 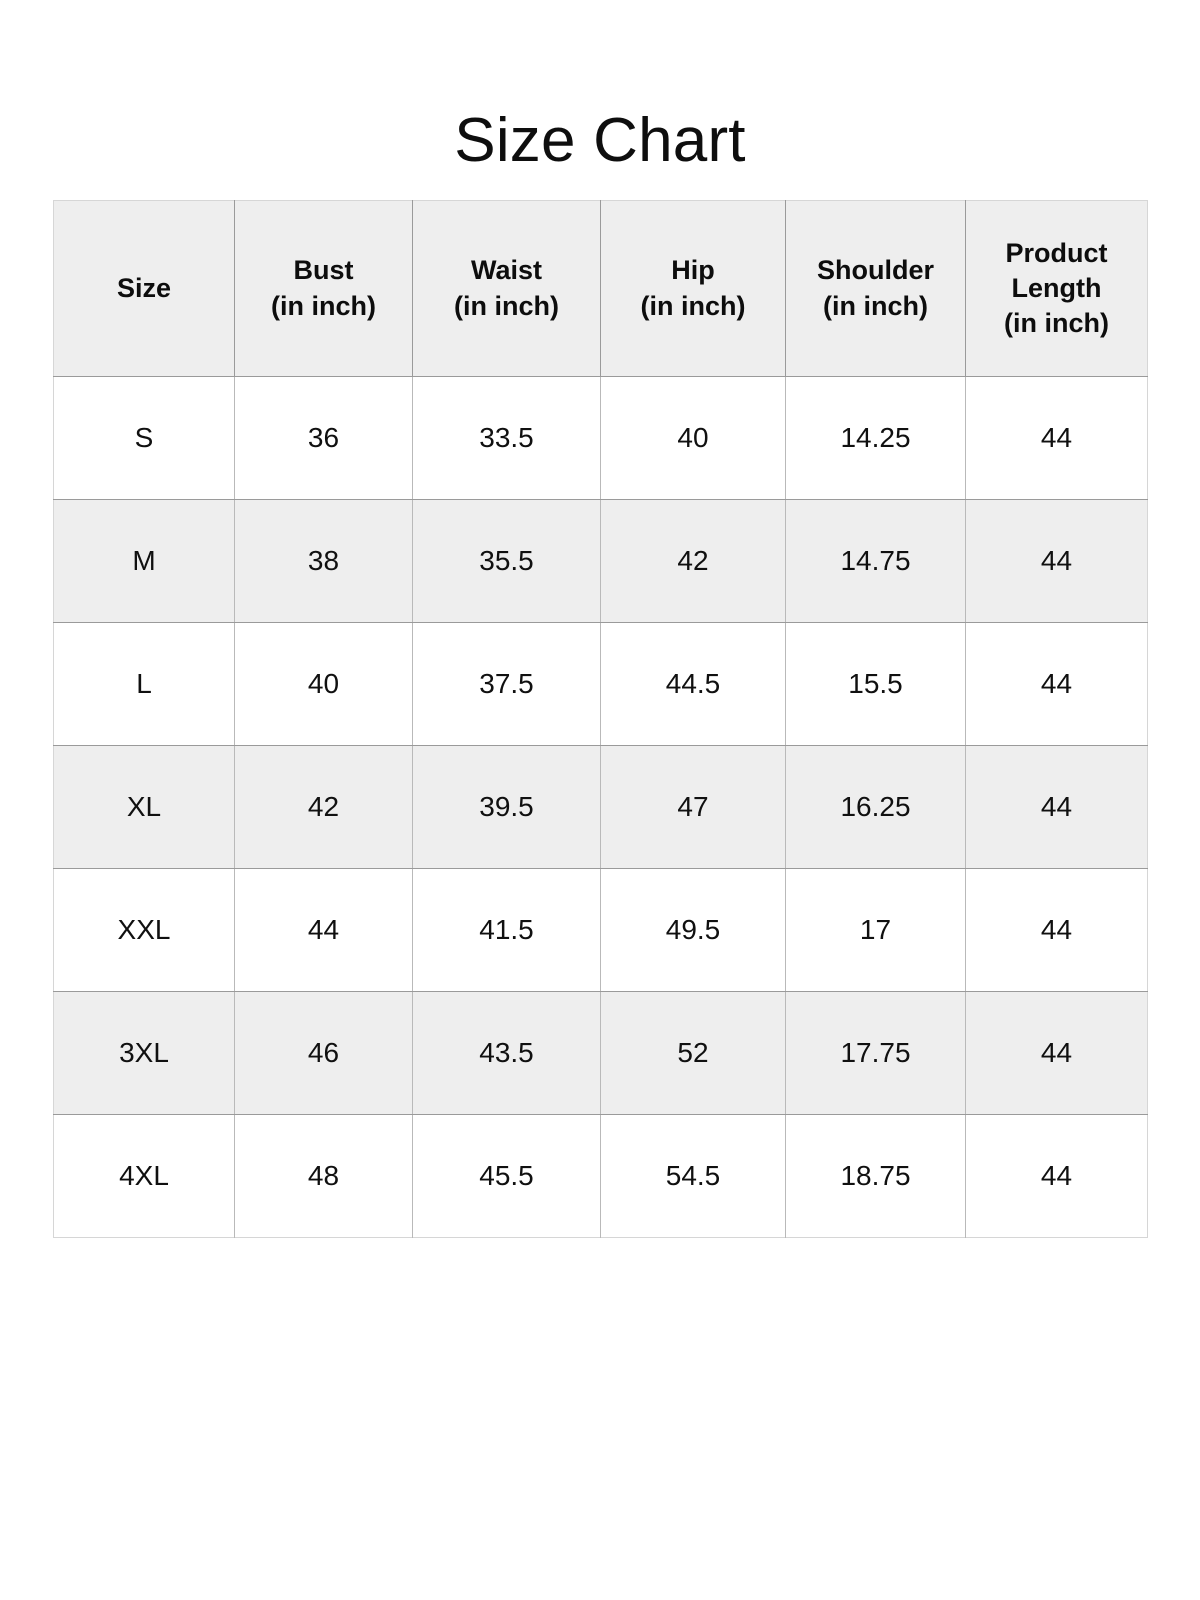 I want to click on table-row: 4XL 48 45.5 54.5 18.75 44, so click(x=600, y=1176).